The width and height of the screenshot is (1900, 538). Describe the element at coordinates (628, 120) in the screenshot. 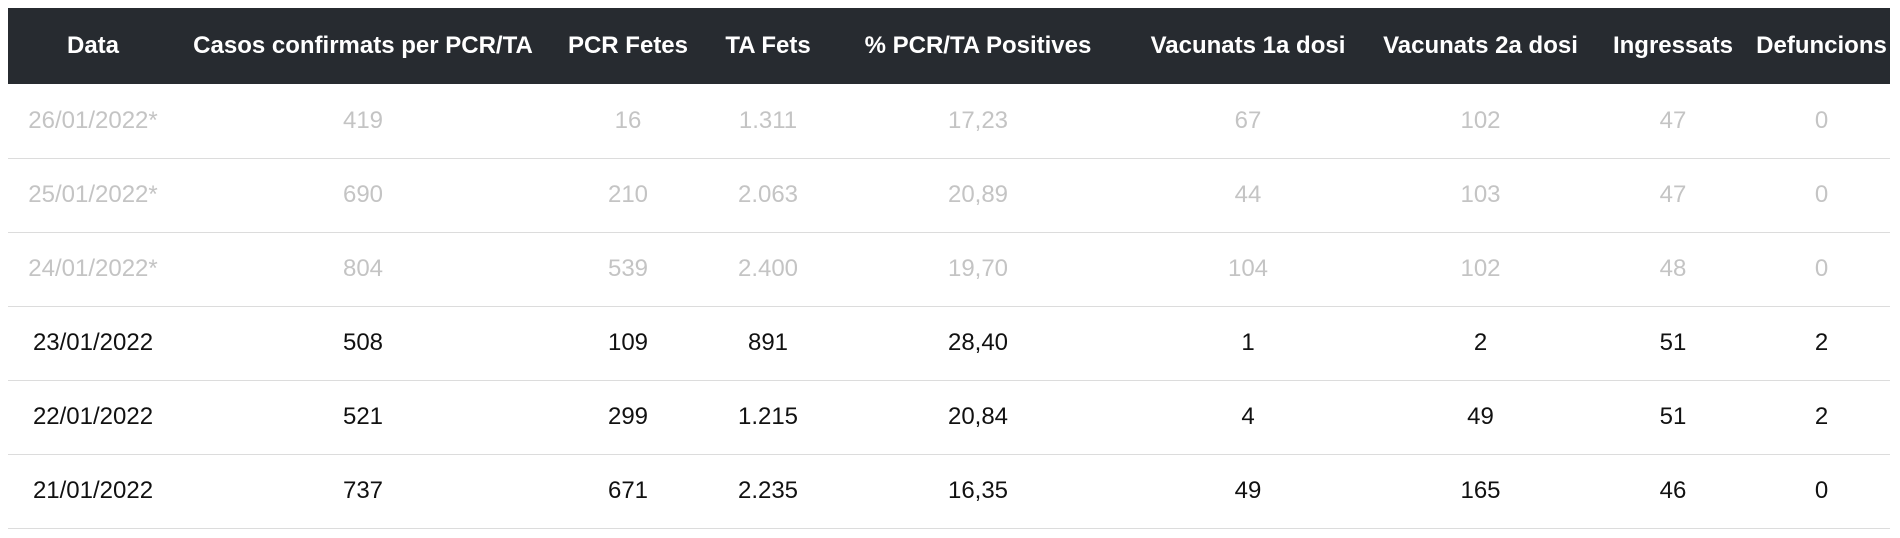

I see `cell-pcr-fetes: 16` at that location.